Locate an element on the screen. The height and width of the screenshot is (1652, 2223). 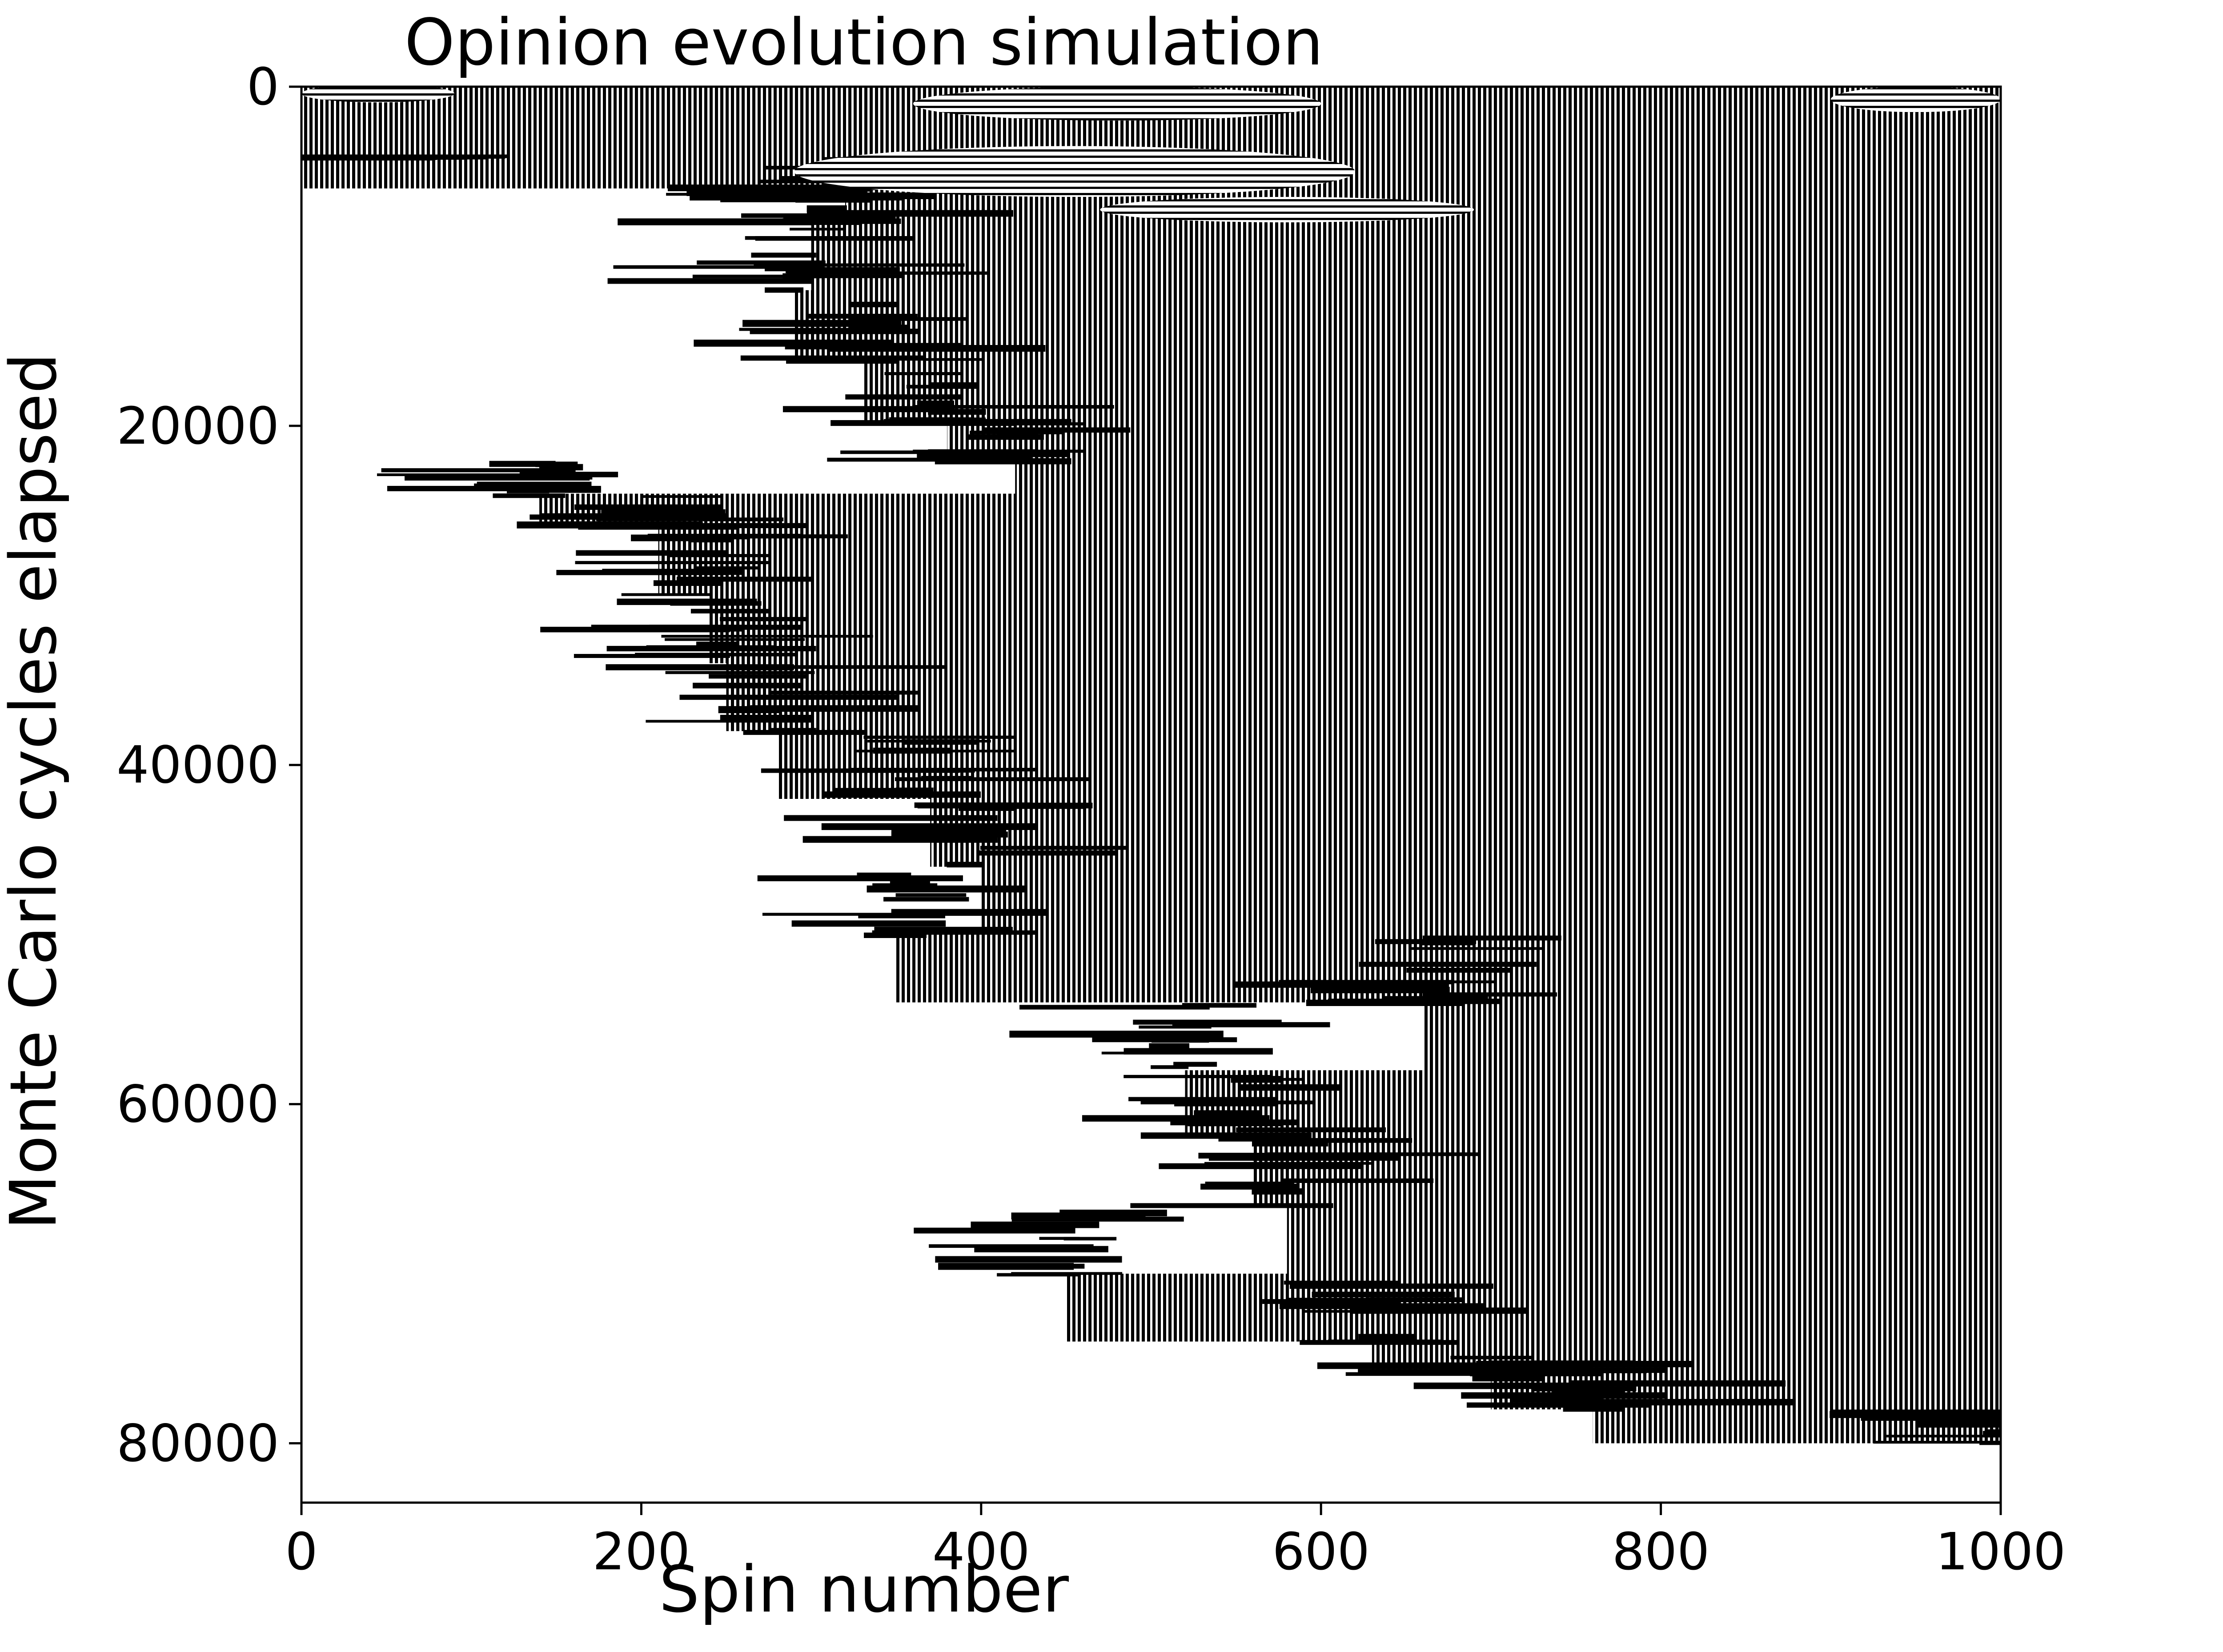
x-axis: 0 200 400 600 800 1000 is located at coordinates (1175, 1543).